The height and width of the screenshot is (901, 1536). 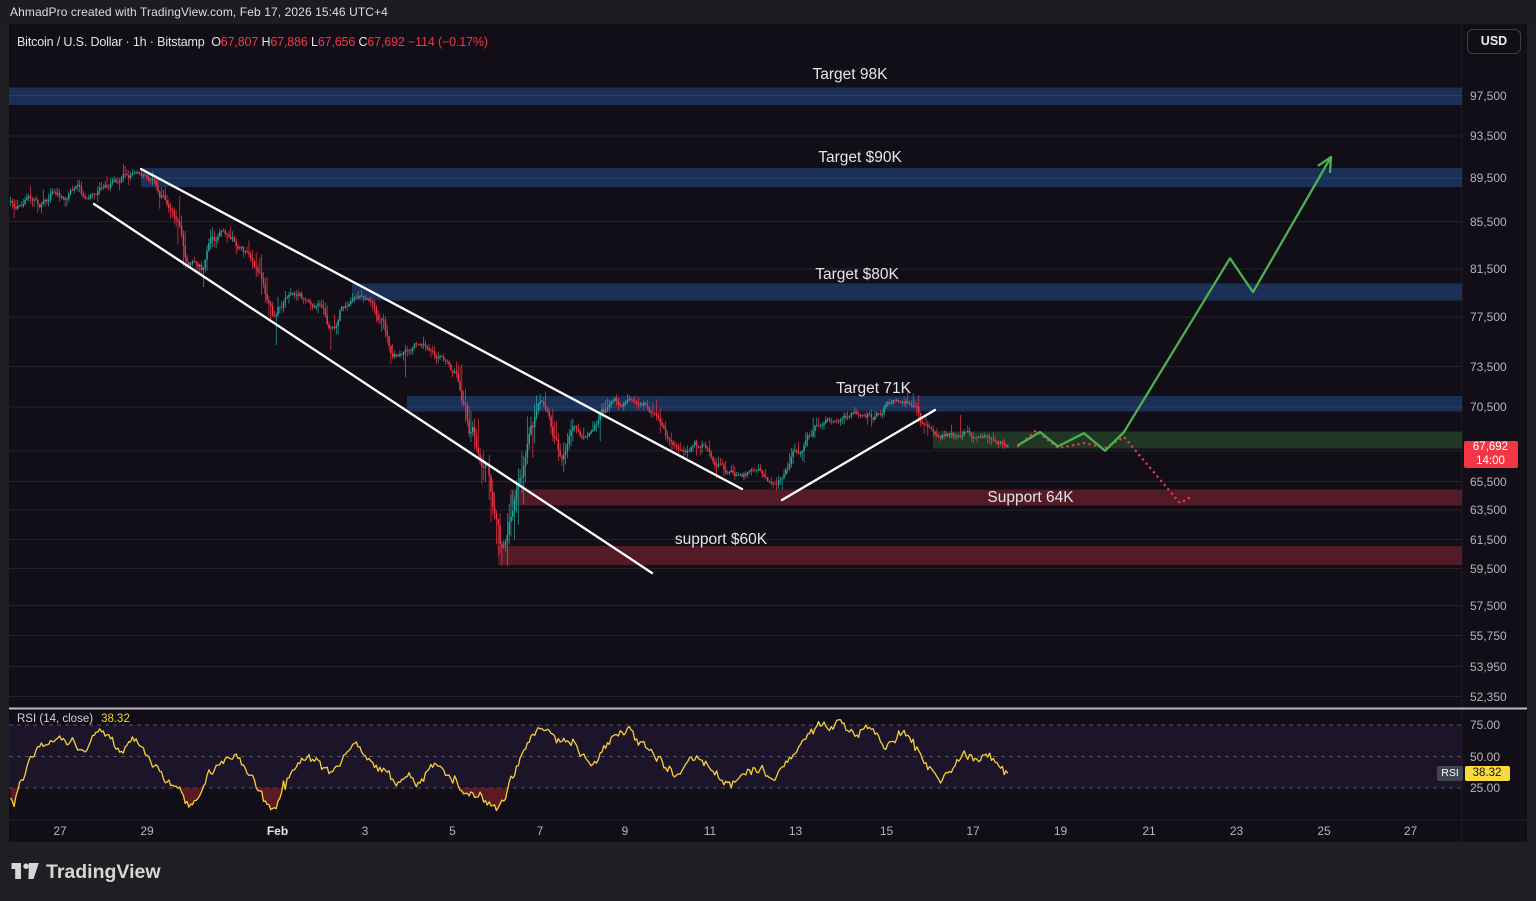 I want to click on svg-text: TradingView, so click(x=103, y=872).